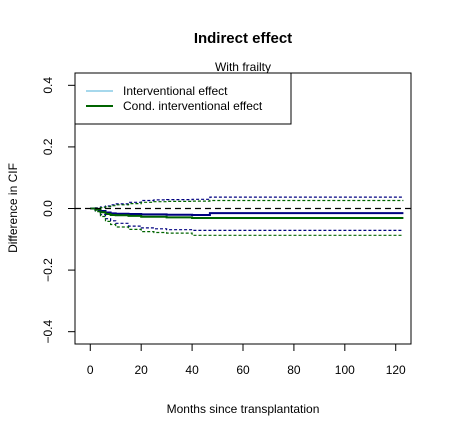  I want to click on series-line-1-solid, so click(247, 213).